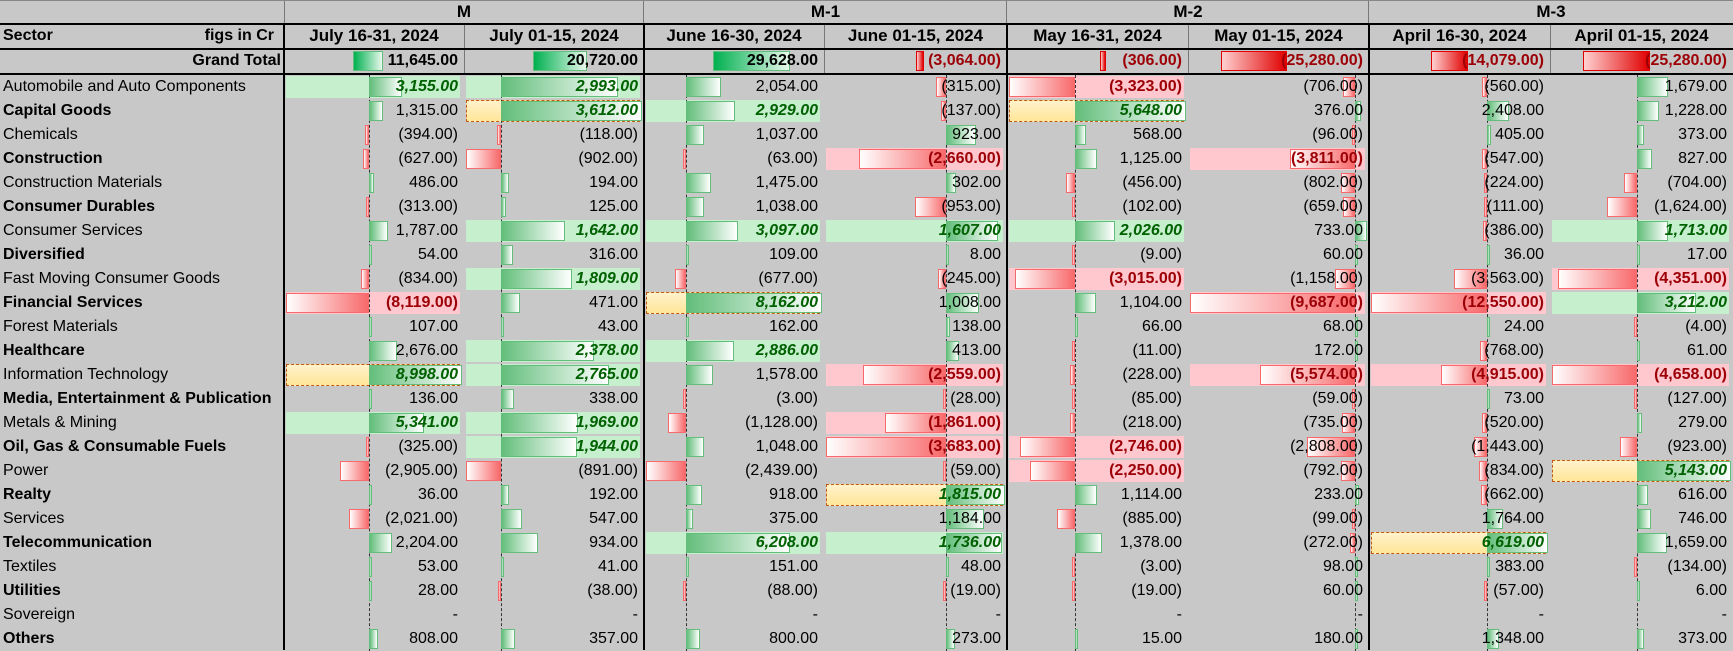  What do you see at coordinates (1518, 590) in the screenshot?
I see `value-cell: (57.00)` at bounding box center [1518, 590].